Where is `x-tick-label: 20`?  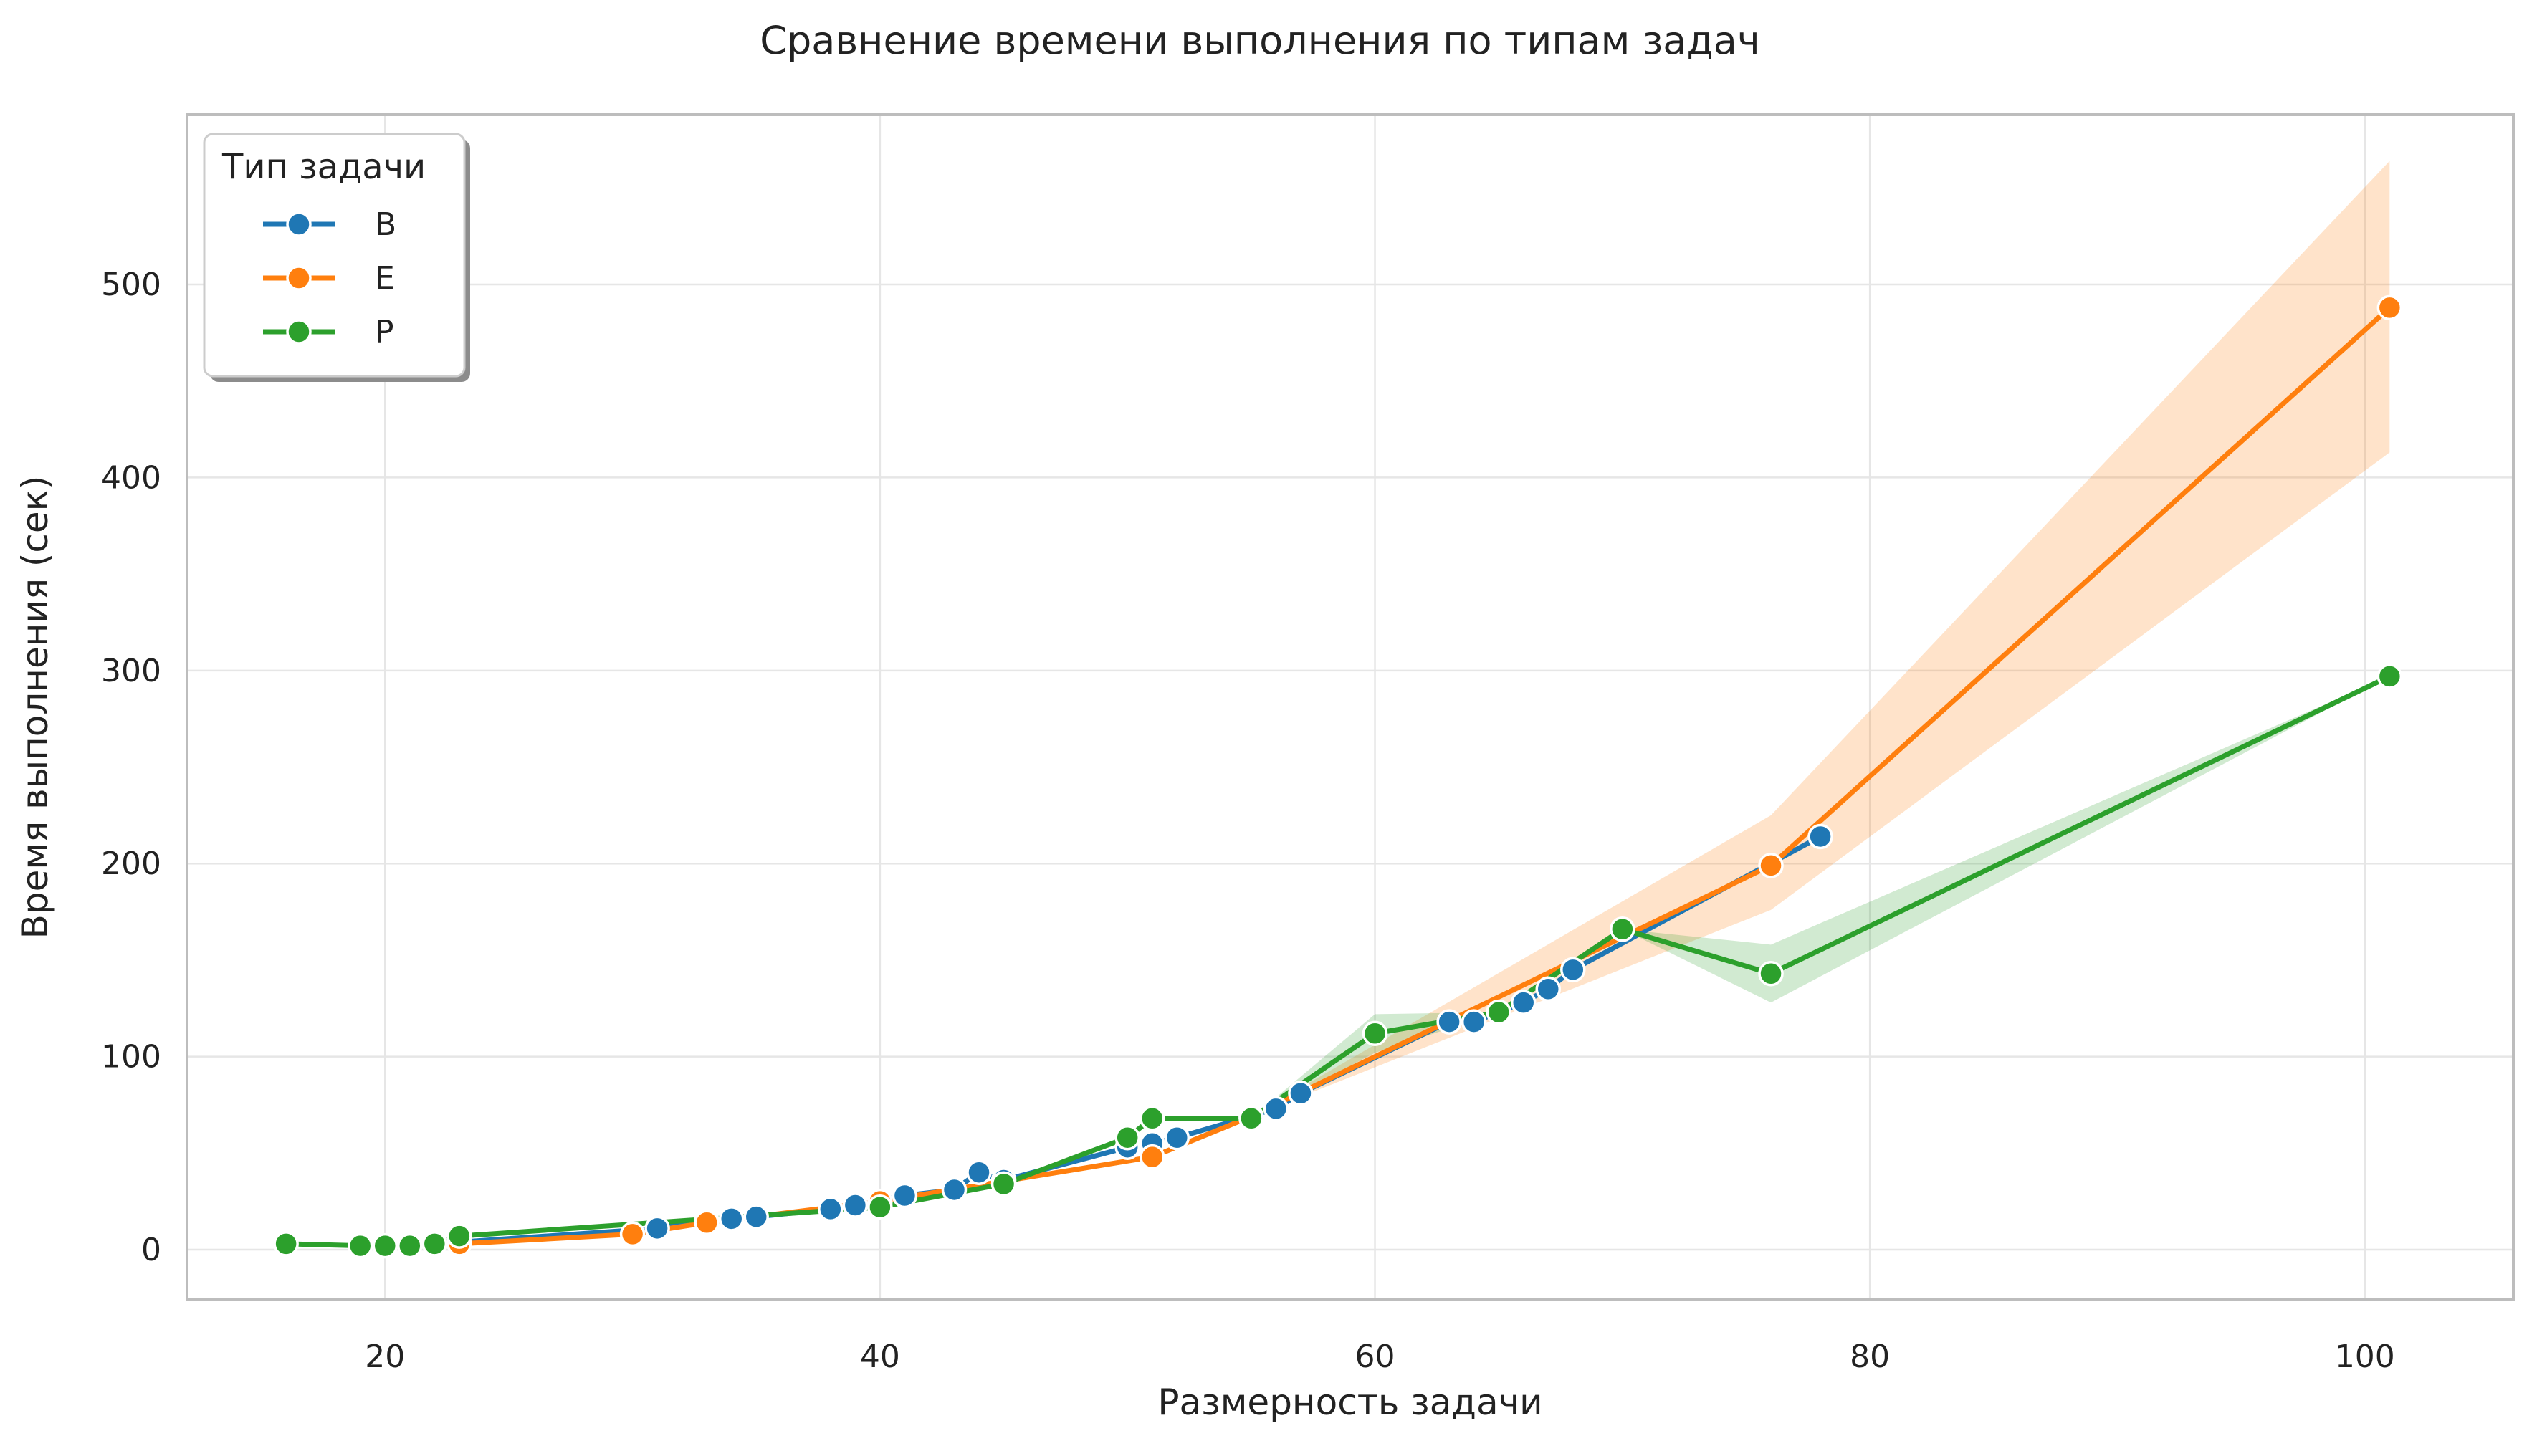 x-tick-label: 20 is located at coordinates (385, 1356).